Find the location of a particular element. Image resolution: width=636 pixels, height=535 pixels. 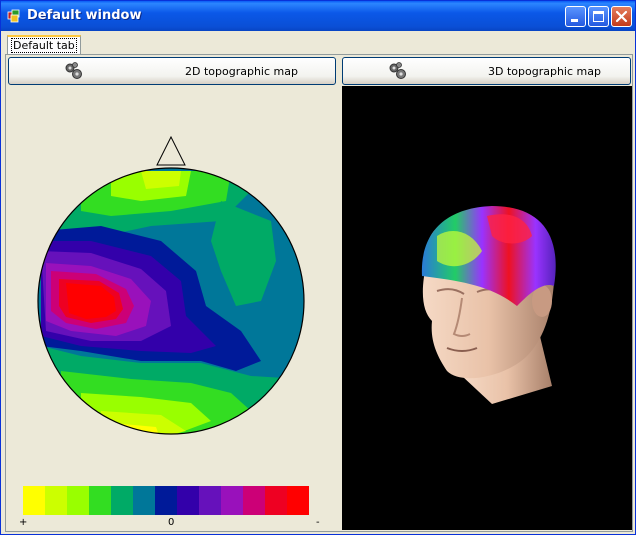

color-scale-bar is located at coordinates (166, 500).